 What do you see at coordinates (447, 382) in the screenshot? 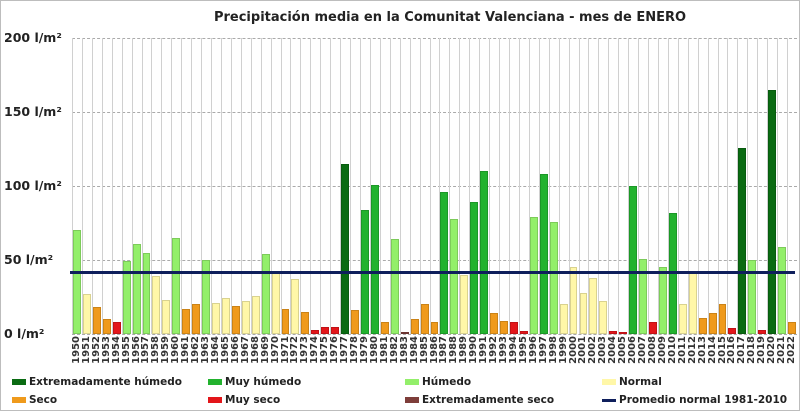
I see `legend-label: Húmedo` at bounding box center [447, 382].